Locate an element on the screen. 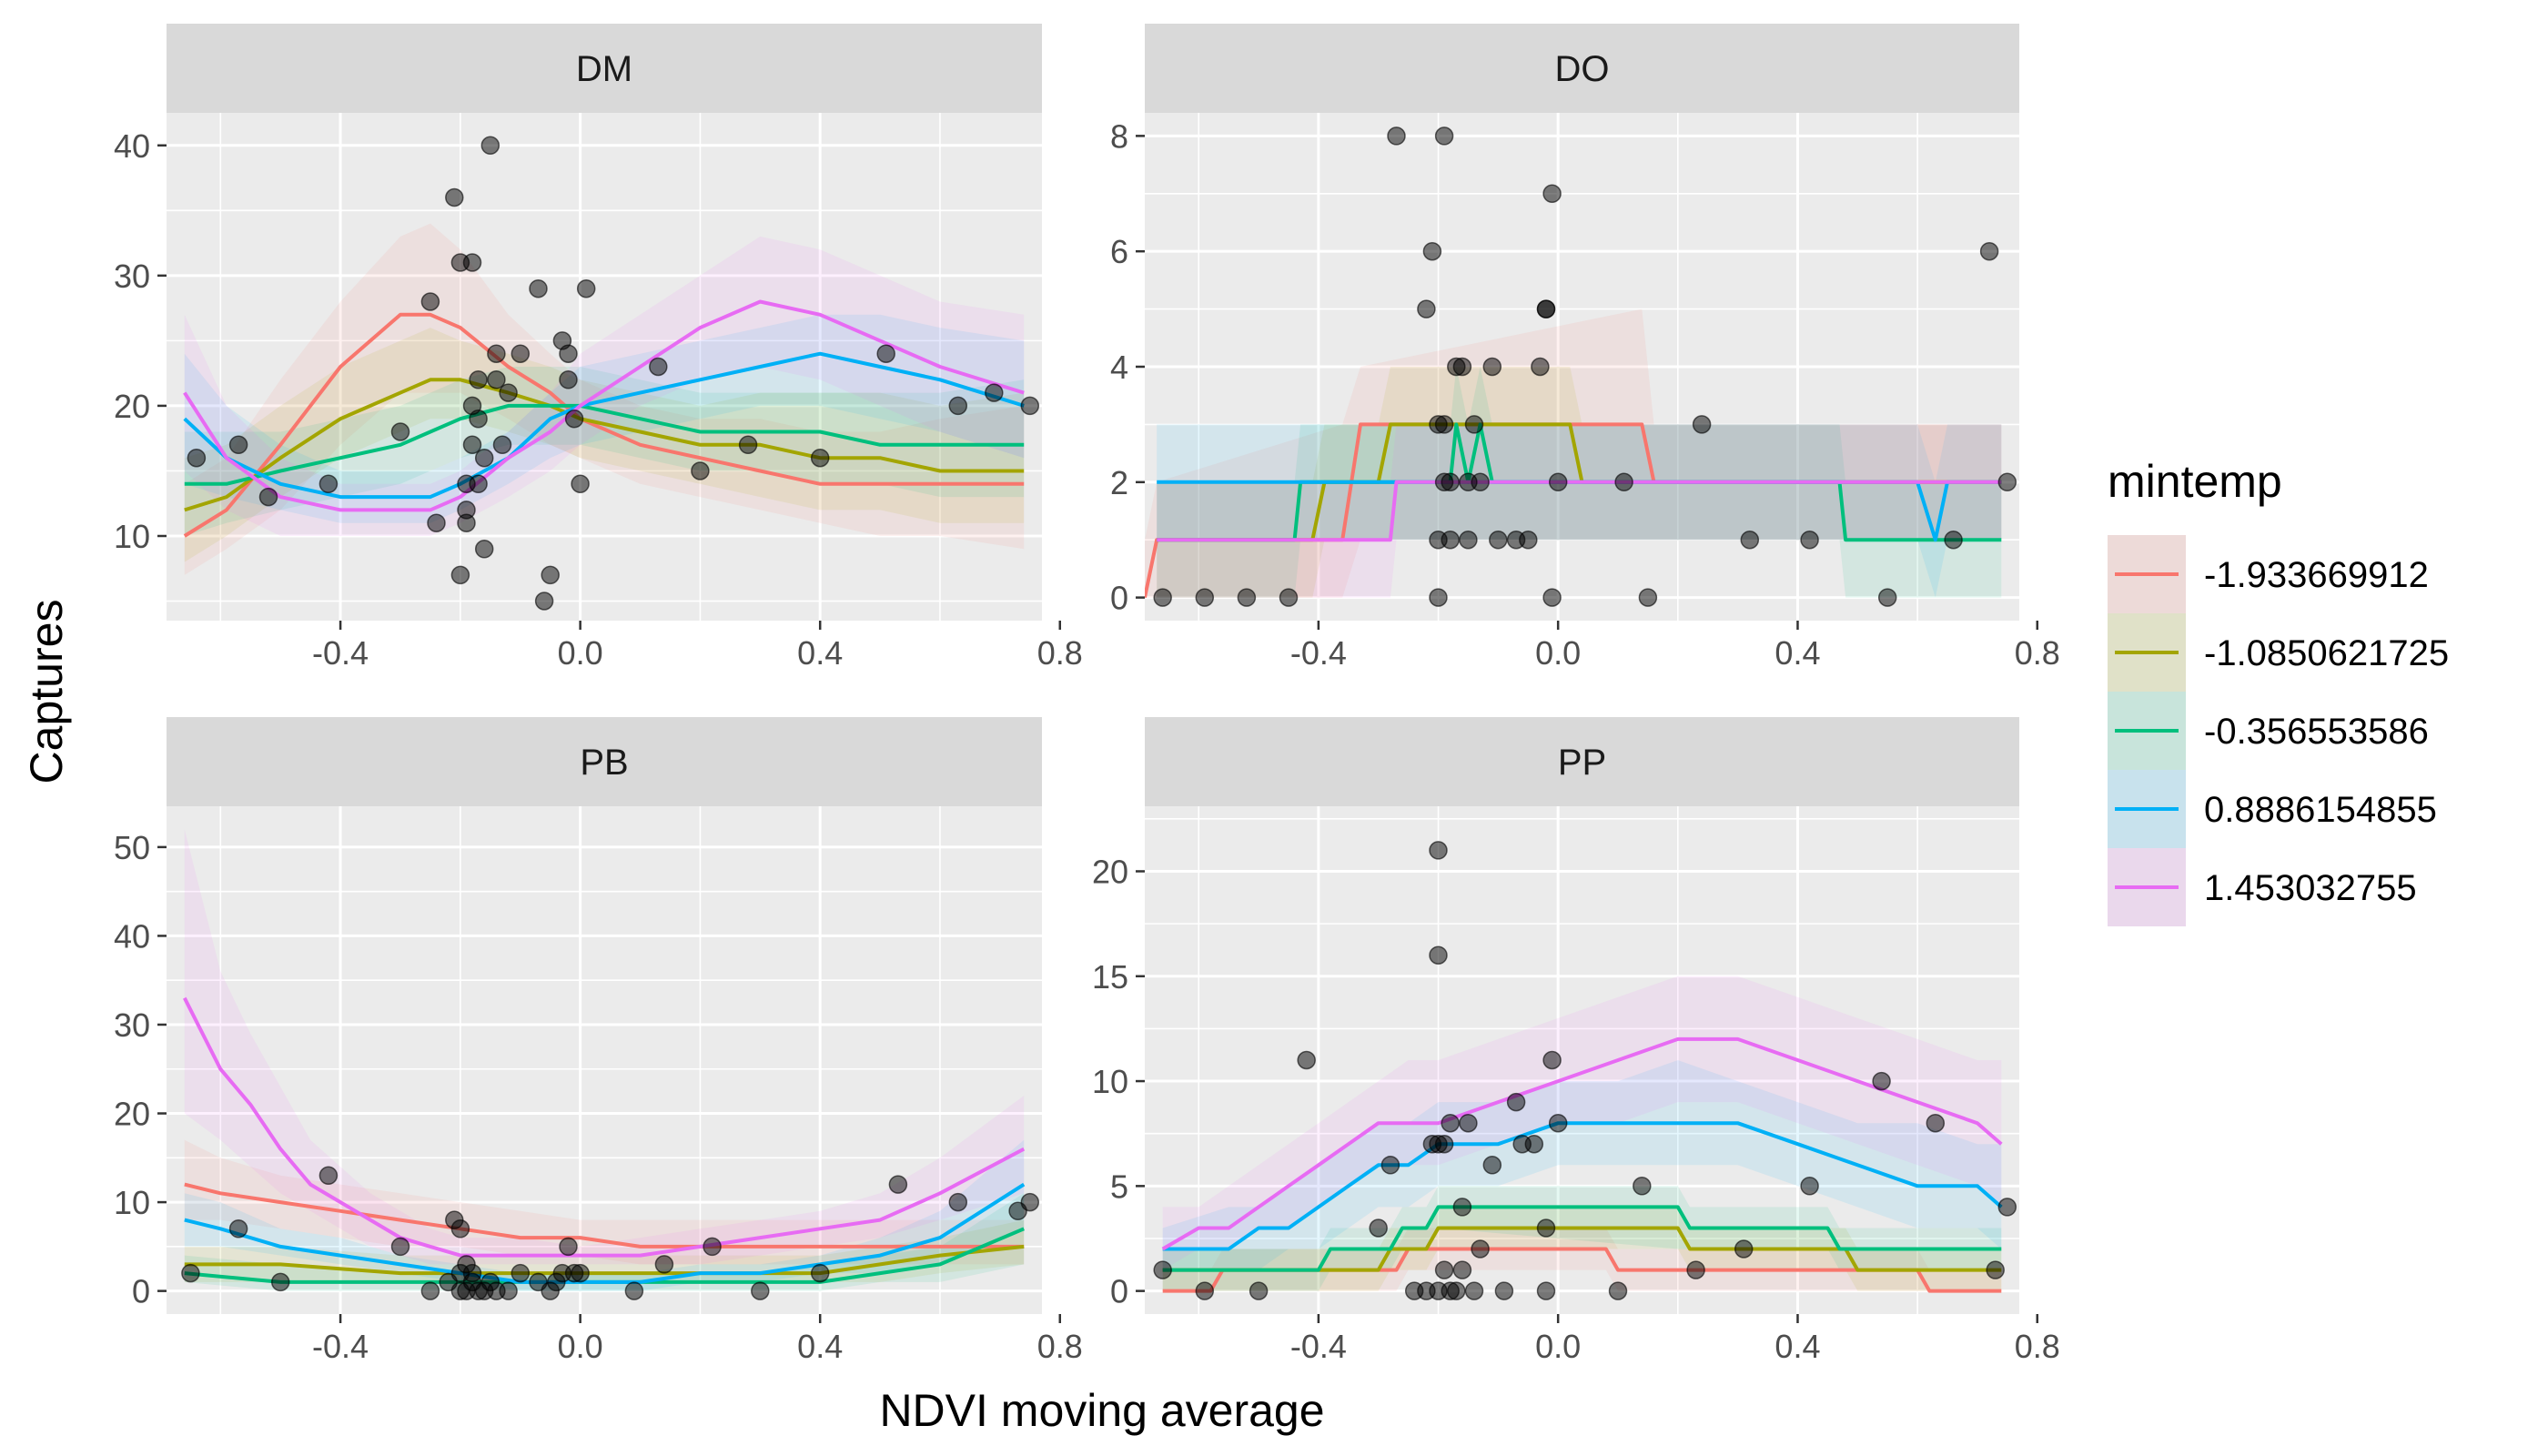 The image size is (2548, 1456). ribbon--1.0850621725 is located at coordinates (605, 445).